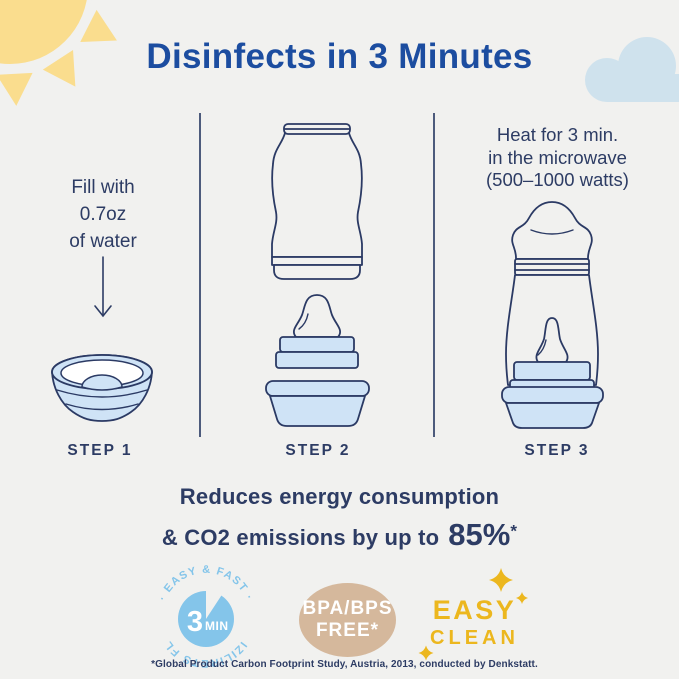 This screenshot has width=679, height=679. Describe the element at coordinates (474, 610) in the screenshot. I see `easy-clean-line1: EASY` at that location.